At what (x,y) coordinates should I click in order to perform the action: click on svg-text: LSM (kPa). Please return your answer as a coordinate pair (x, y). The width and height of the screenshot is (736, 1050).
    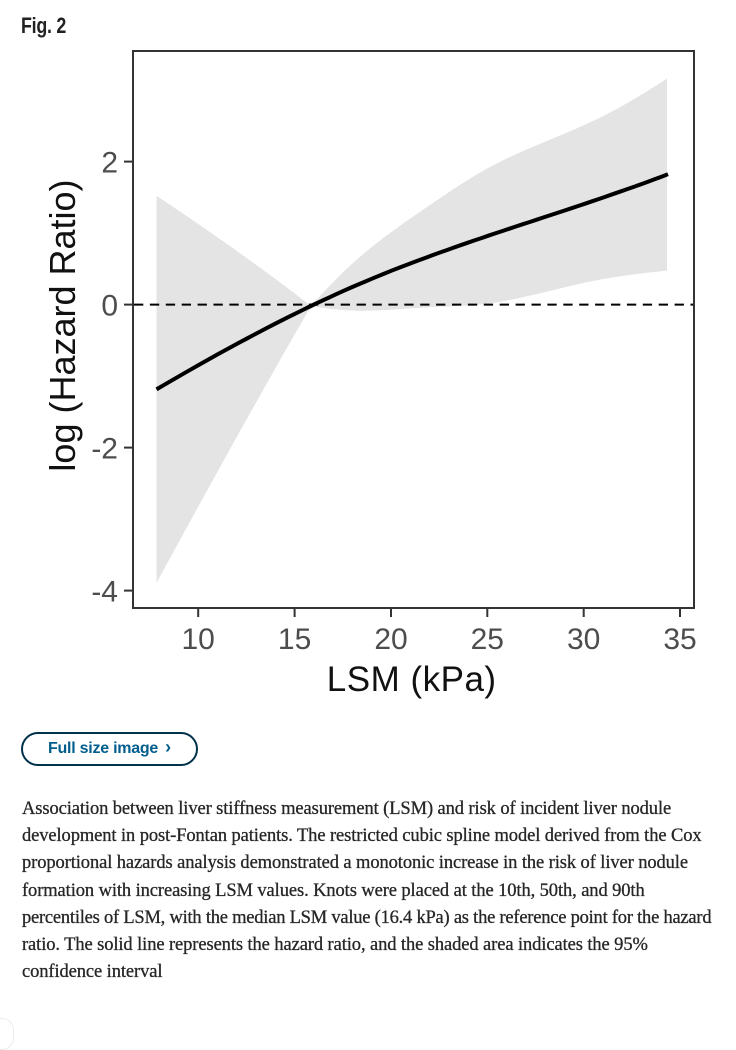
    Looking at the image, I should click on (412, 679).